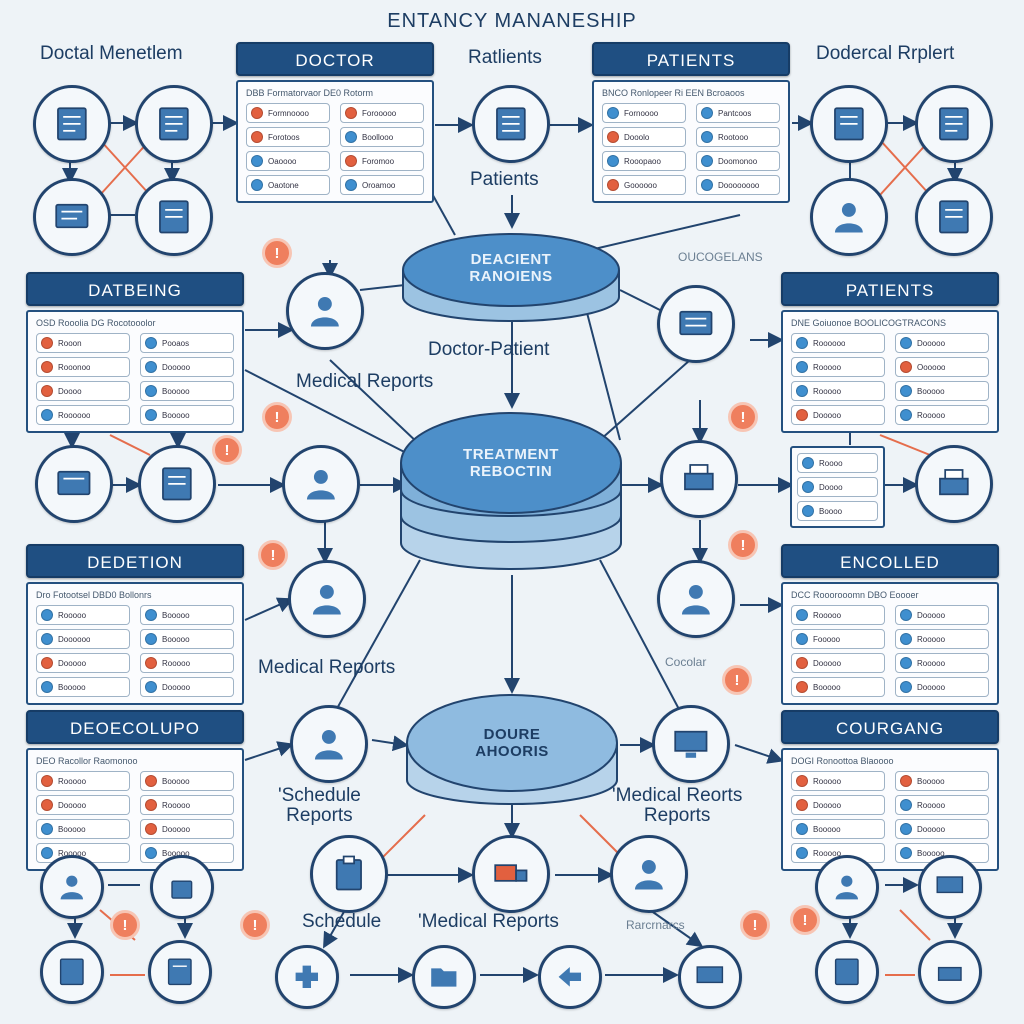 This screenshot has height=1024, width=1024. Describe the element at coordinates (511, 874) in the screenshot. I see `truck-node` at that location.